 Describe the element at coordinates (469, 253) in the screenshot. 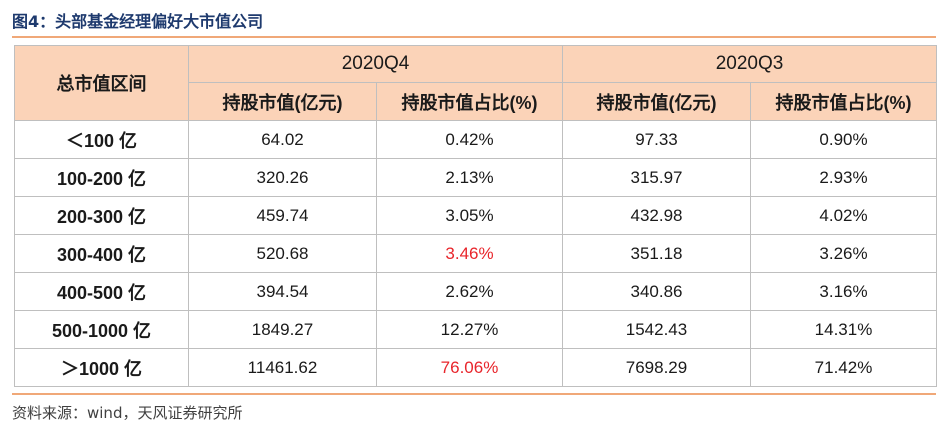

I see `q4-pct-cell-highlighted: 3.46%` at that location.